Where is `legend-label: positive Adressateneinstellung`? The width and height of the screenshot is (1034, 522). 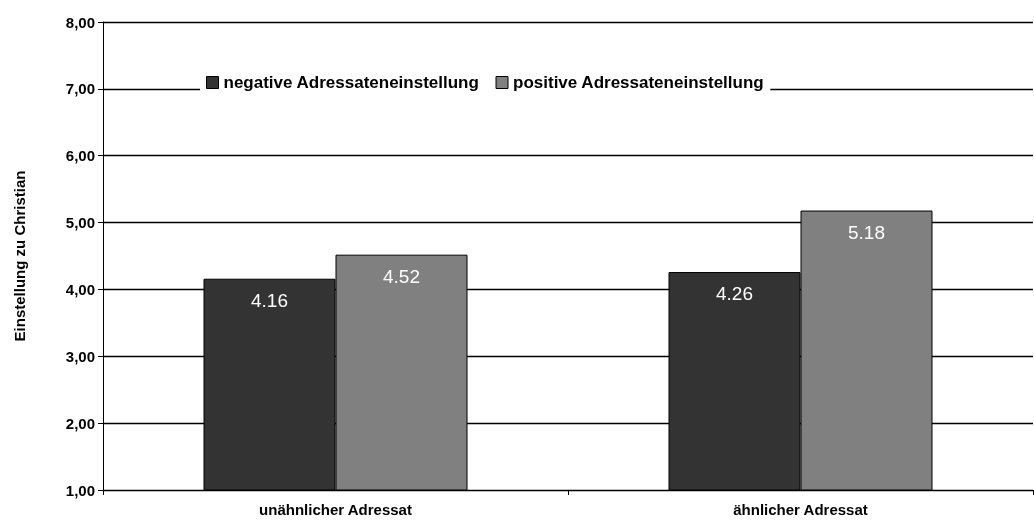 legend-label: positive Adressateneinstellung is located at coordinates (638, 82).